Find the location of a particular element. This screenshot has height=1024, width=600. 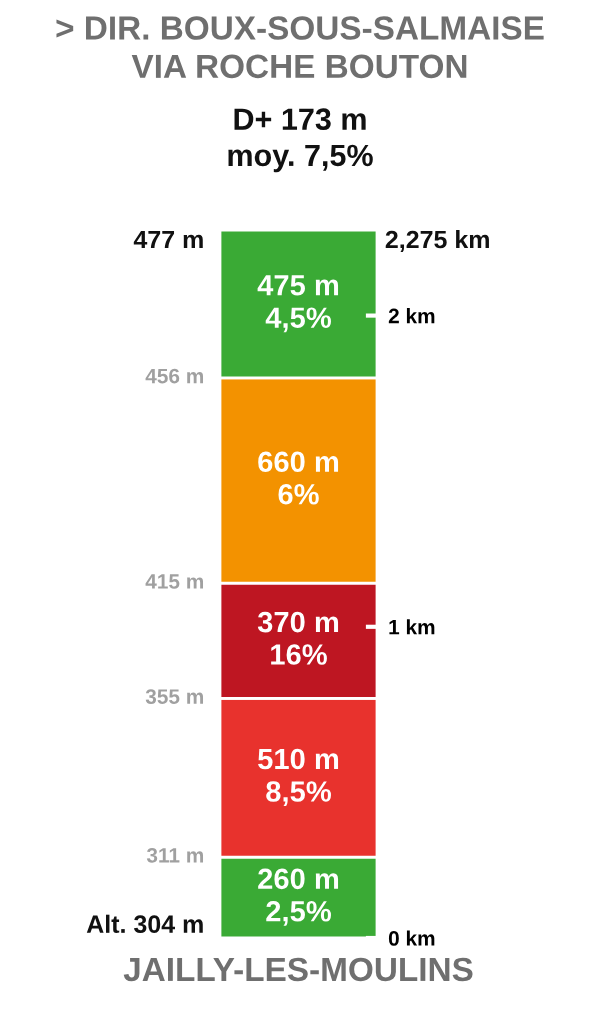

y-tick-label: 1 km is located at coordinates (412, 627).